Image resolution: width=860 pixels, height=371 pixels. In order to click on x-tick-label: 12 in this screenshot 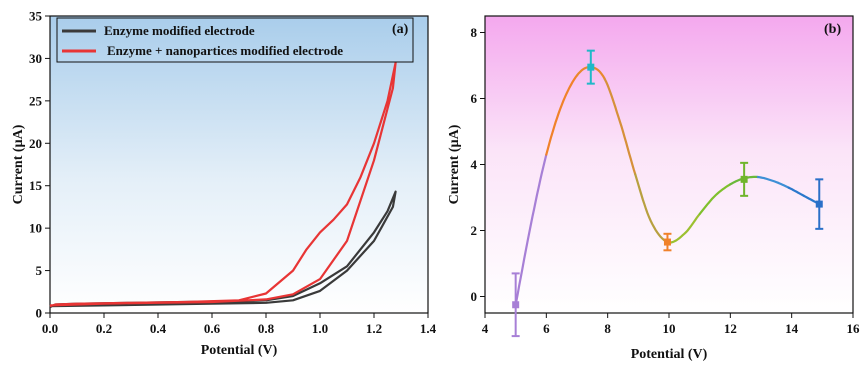, I will do `click(730, 328)`.